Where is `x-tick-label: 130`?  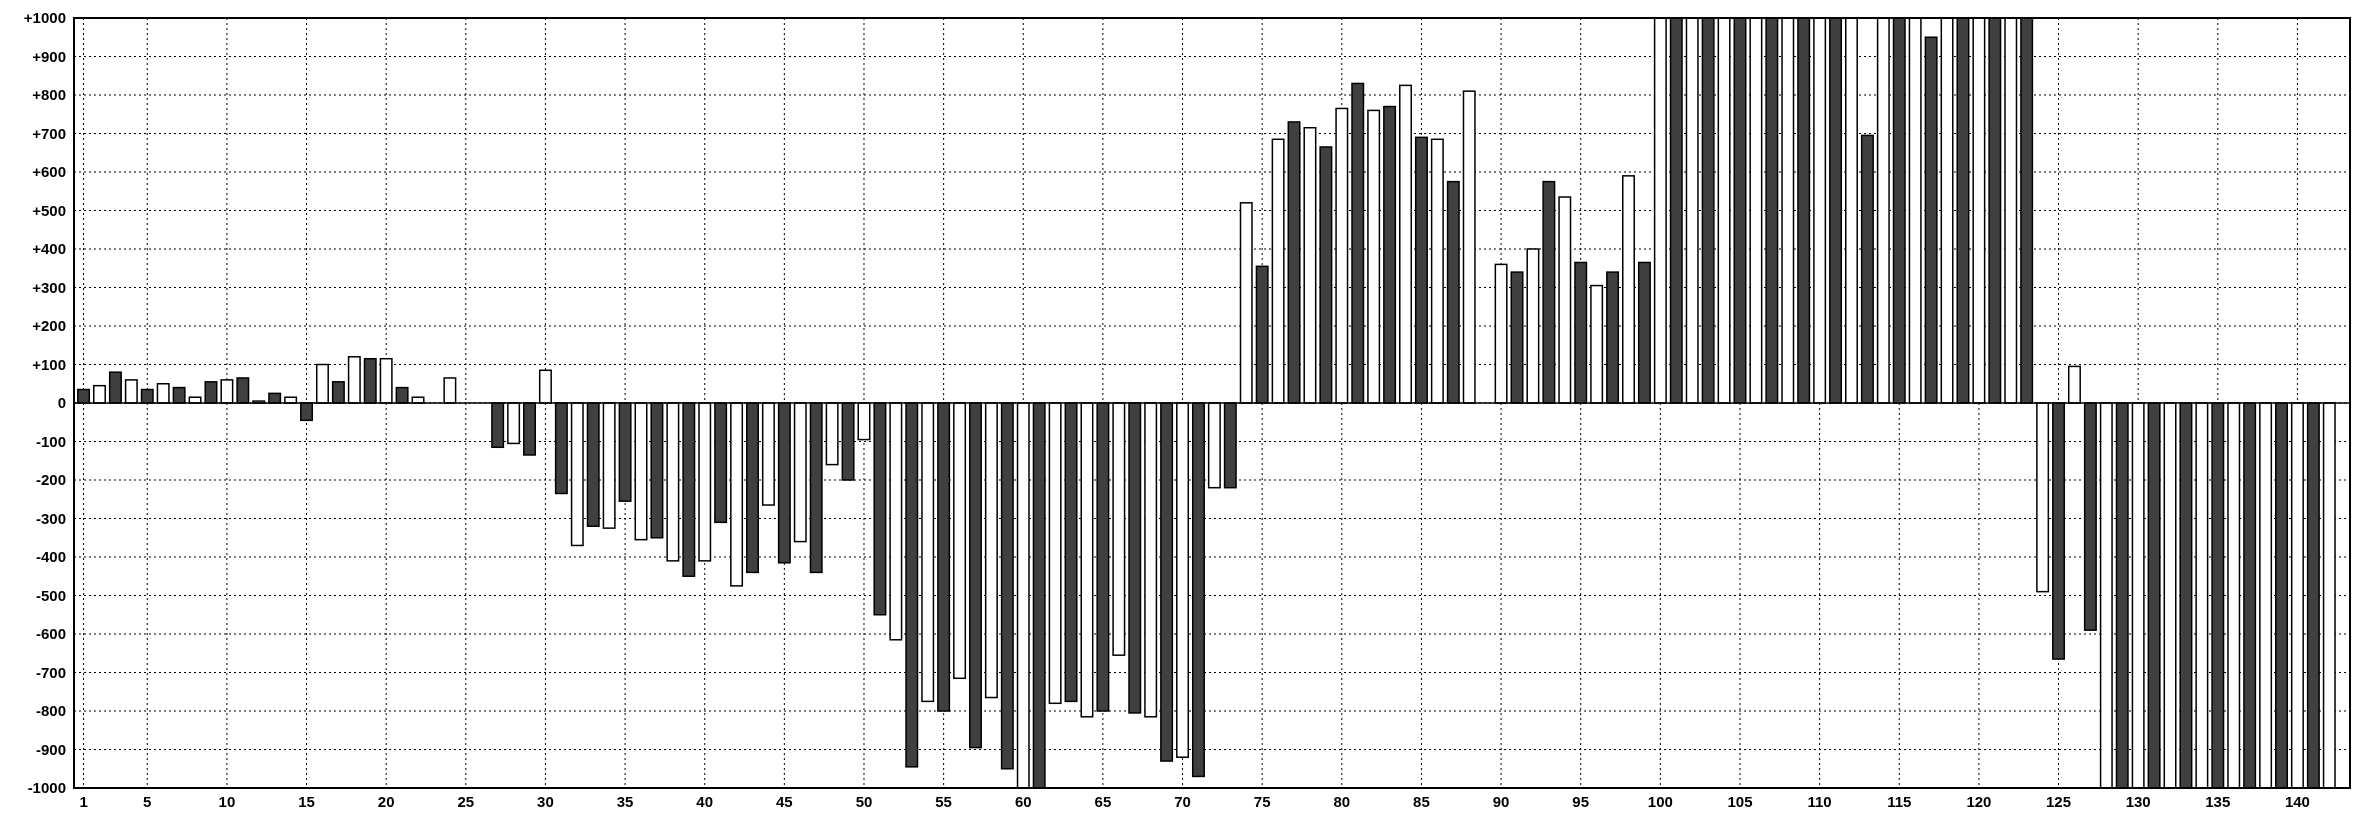
x-tick-label: 130 is located at coordinates (2138, 801).